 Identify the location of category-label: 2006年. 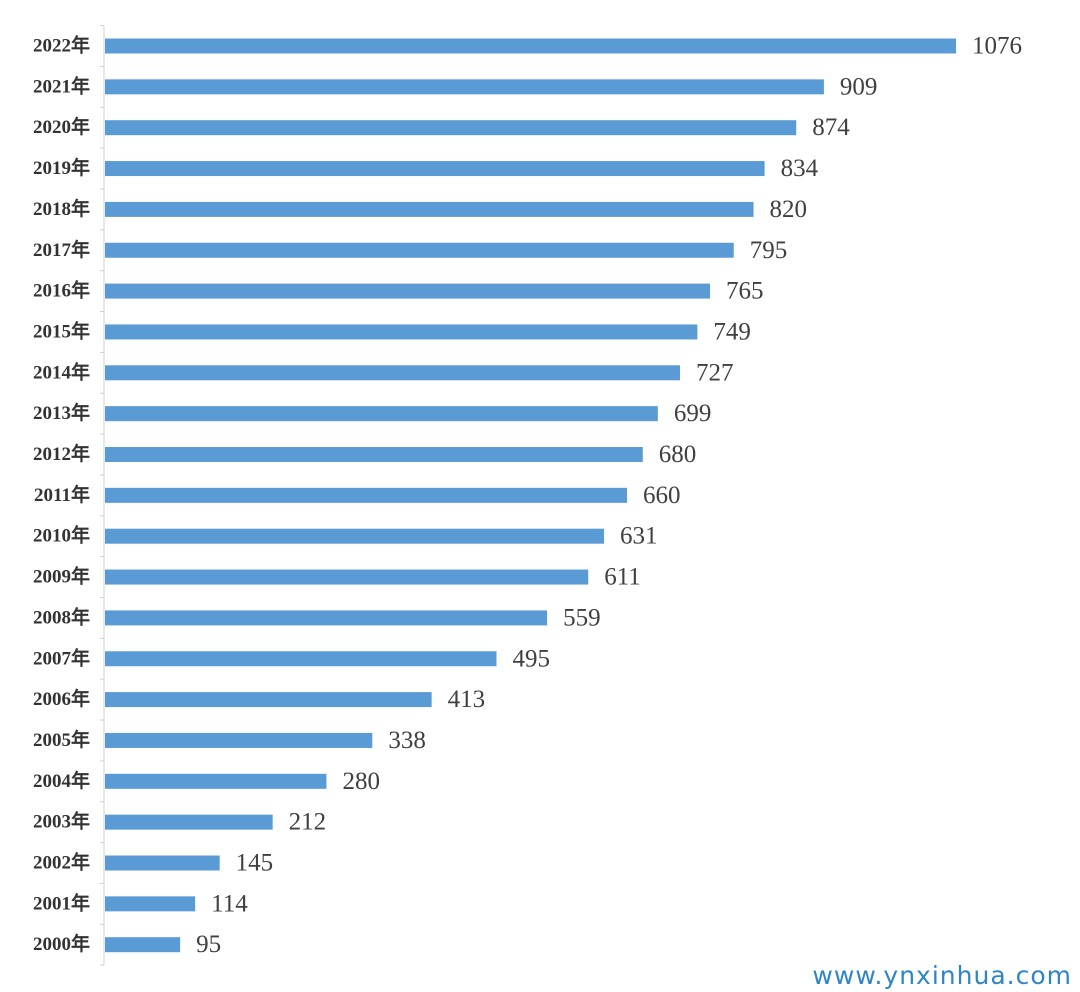
(61, 698).